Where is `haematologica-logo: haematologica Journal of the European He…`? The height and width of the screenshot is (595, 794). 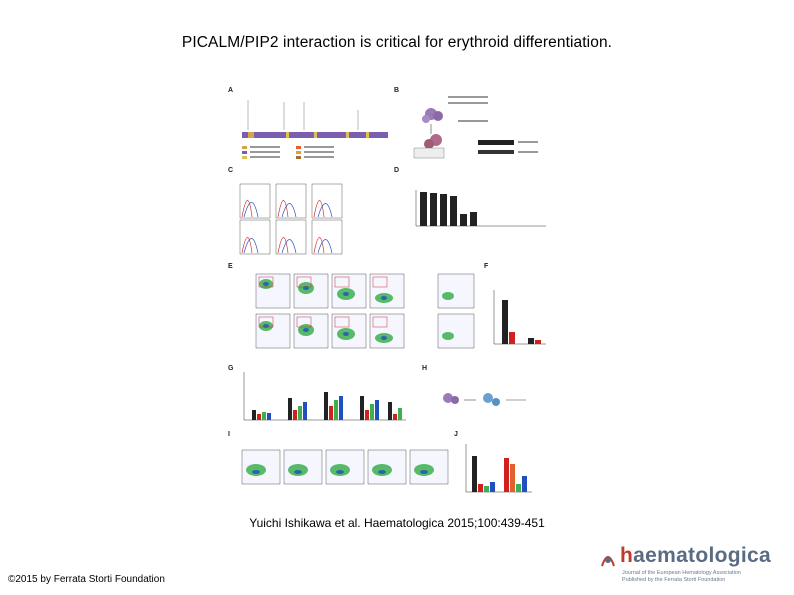
haematologica-logo: haematologica Journal of the European He… is located at coordinates (690, 564).